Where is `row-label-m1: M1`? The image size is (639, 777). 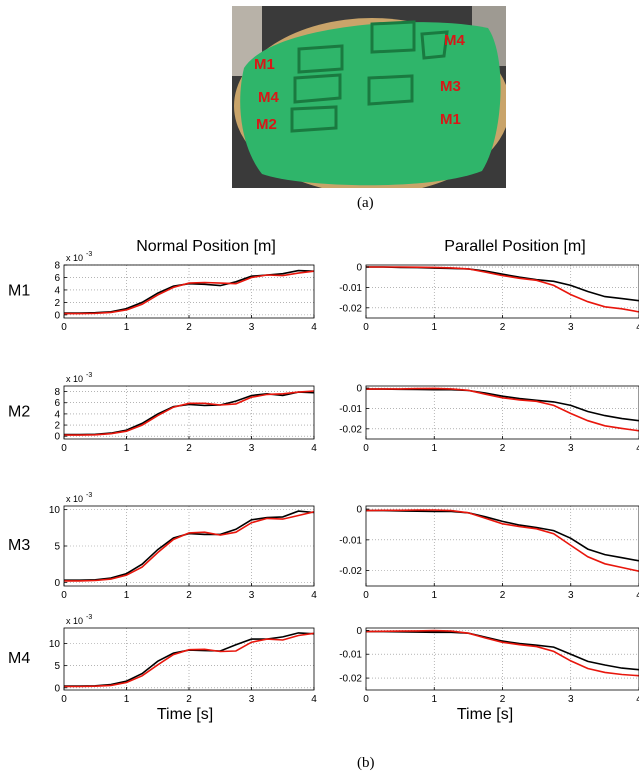 row-label-m1: M1 is located at coordinates (19, 291).